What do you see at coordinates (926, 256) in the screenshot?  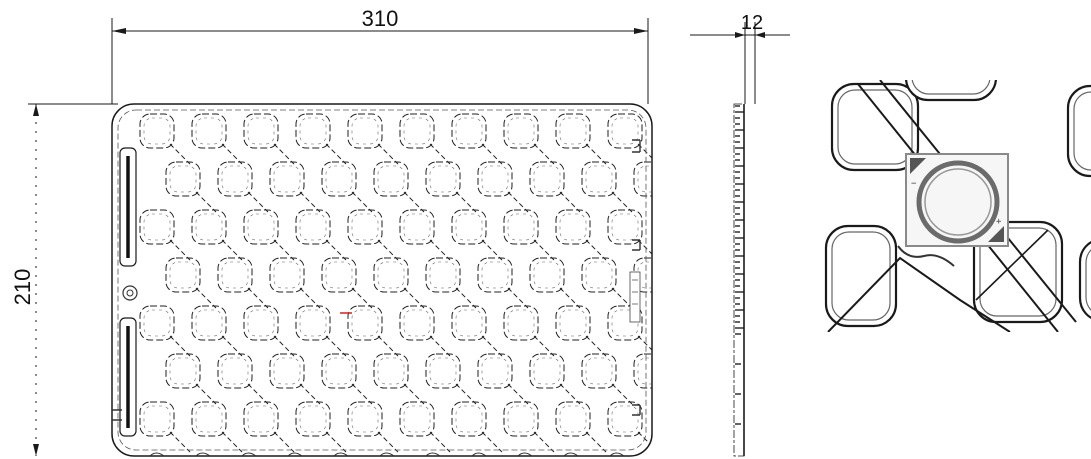 I see `detail-curve` at bounding box center [926, 256].